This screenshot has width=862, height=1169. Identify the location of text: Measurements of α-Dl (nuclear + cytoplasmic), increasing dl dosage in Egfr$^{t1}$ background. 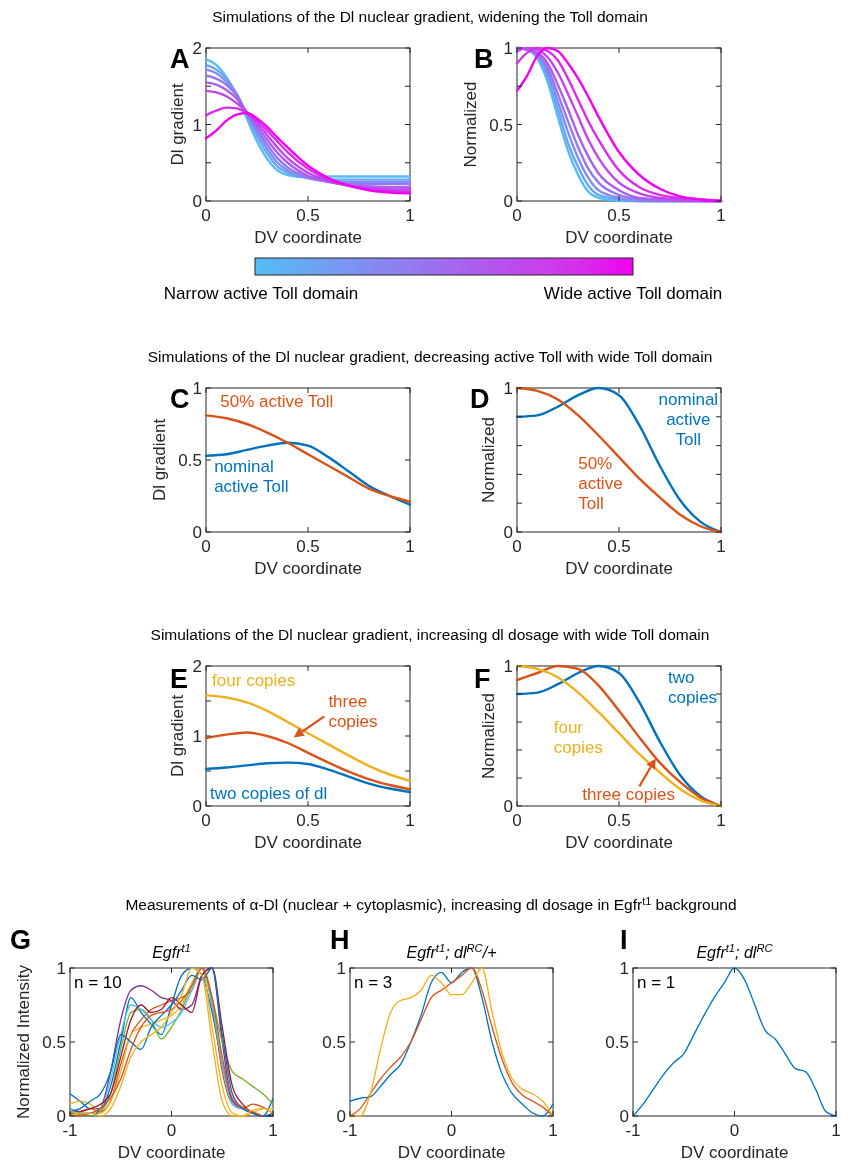
(431, 903).